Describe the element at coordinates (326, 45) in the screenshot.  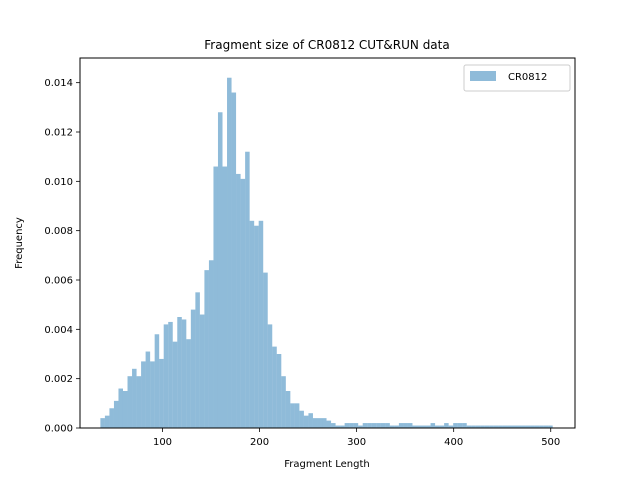
I see `chart-title: Fragment size of CR0812 CUT&RUN data` at that location.